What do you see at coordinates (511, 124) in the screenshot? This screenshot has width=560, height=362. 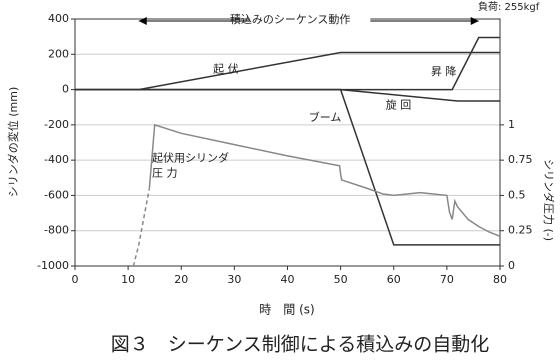 I see `y2-tick-label: 1` at bounding box center [511, 124].